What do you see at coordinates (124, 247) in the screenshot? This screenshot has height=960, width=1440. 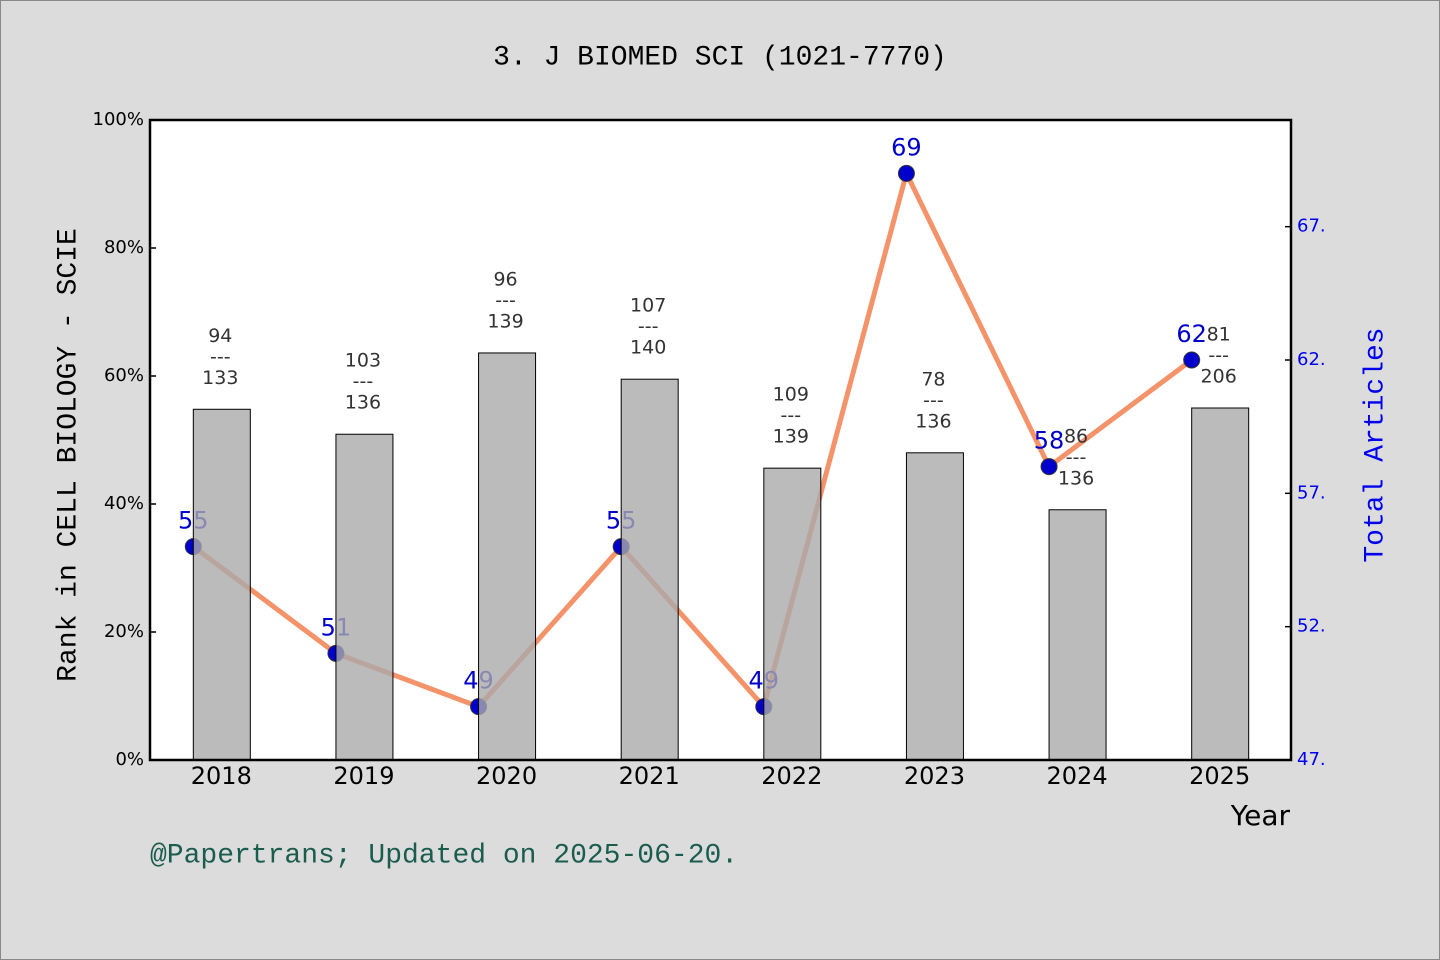 I see `y-tick-label: 80%` at bounding box center [124, 247].